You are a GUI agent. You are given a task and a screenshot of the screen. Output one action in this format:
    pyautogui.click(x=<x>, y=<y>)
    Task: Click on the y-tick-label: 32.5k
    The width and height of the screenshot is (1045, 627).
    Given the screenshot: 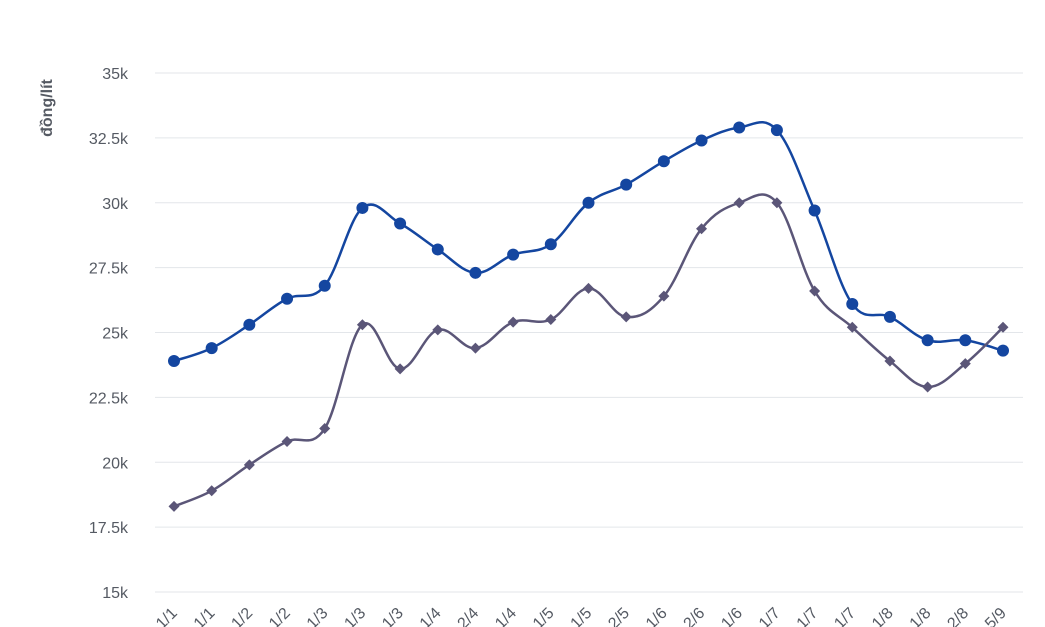 What is the action you would take?
    pyautogui.click(x=109, y=139)
    